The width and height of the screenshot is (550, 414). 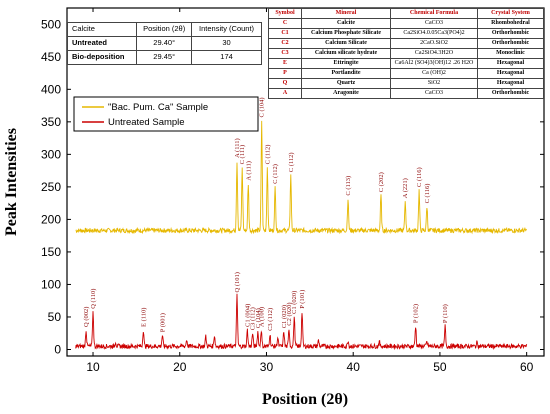 What do you see at coordinates (346, 73) in the screenshot?
I see `mineral-name: Portlandite` at bounding box center [346, 73].